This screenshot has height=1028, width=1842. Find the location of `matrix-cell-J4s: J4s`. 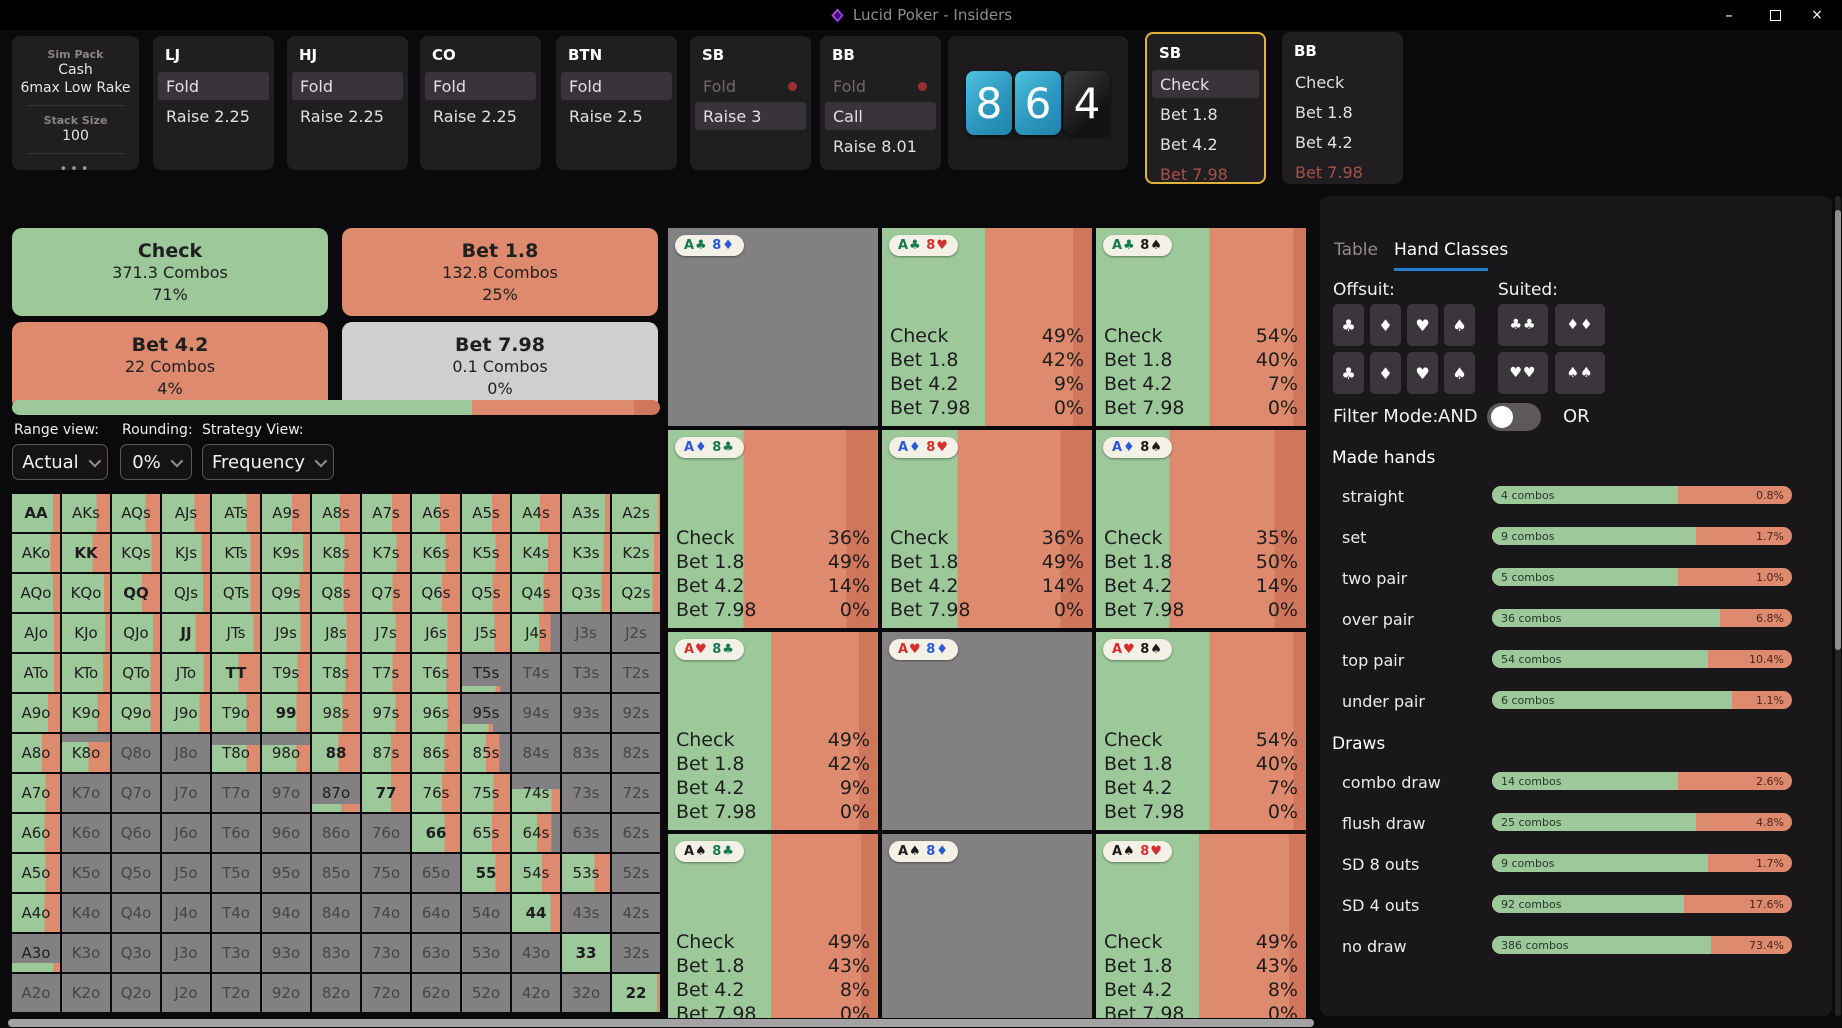

matrix-cell-J4s: J4s is located at coordinates (536, 633).